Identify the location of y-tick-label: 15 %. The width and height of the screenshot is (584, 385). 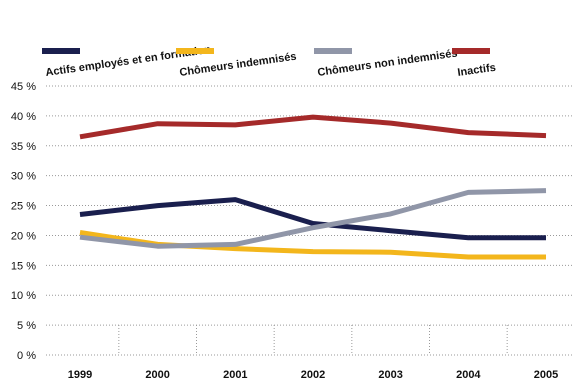
(23, 266).